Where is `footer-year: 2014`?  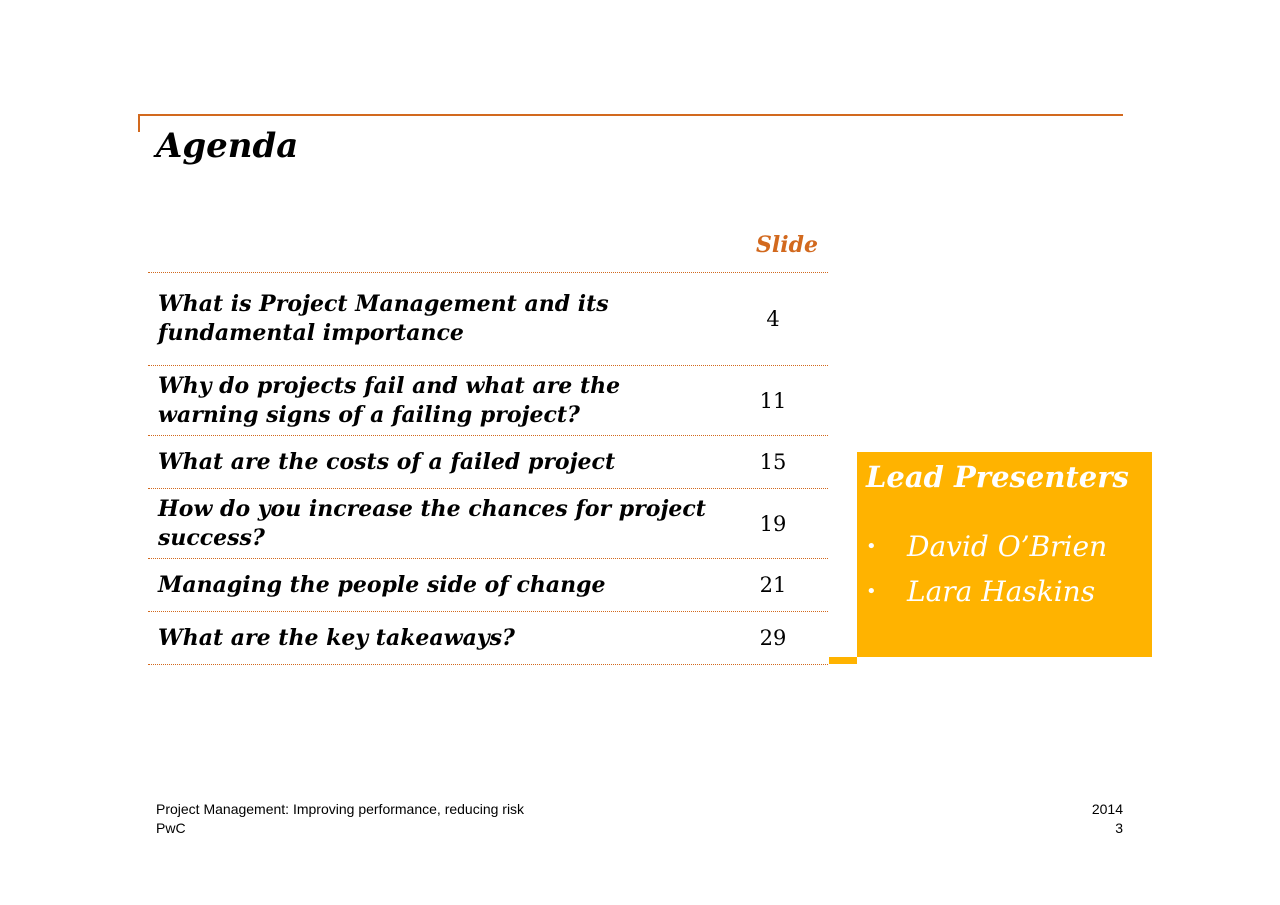
footer-year: 2014 is located at coordinates (1107, 809).